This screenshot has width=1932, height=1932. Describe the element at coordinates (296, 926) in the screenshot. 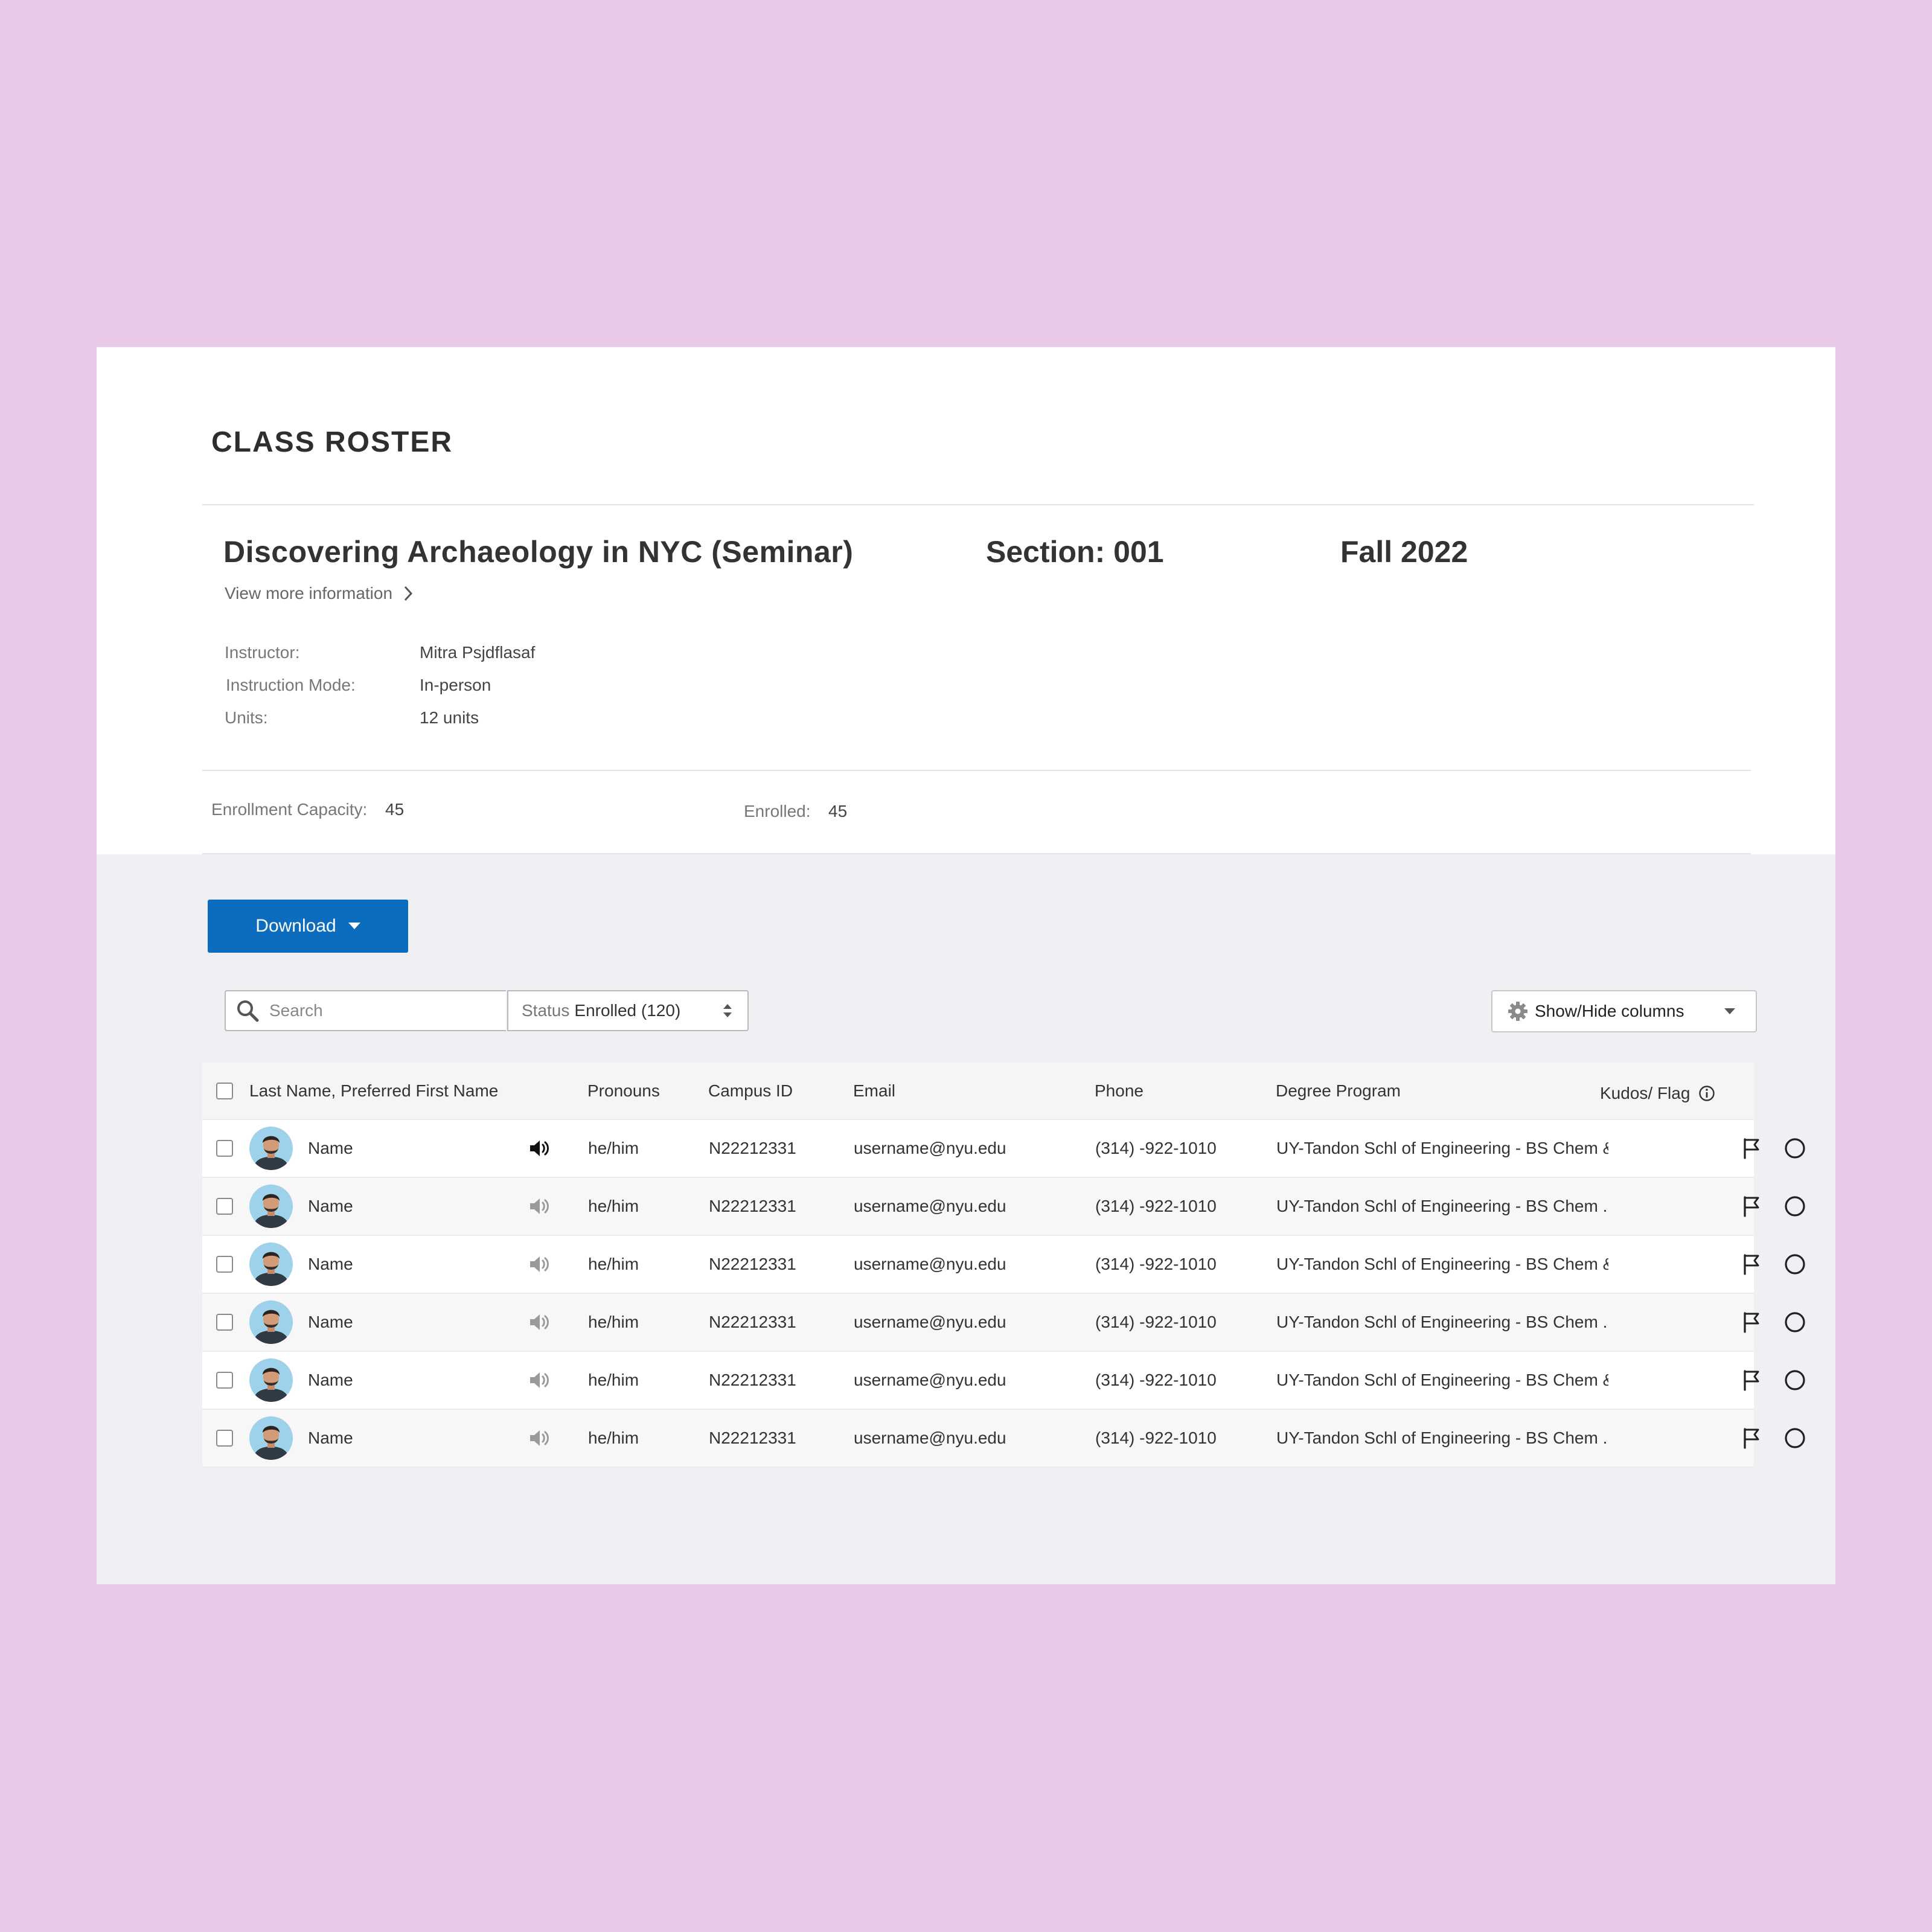

I see `download-label: Download` at that location.